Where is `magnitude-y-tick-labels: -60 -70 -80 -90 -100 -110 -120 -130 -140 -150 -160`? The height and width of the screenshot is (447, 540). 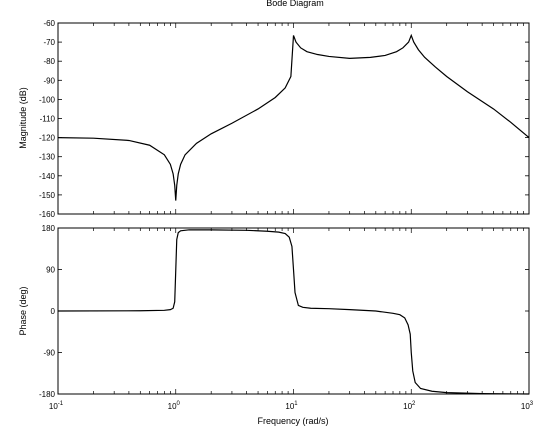 magnitude-y-tick-labels: -60 -70 -80 -90 -100 -110 -120 -130 -140 -150 -160 is located at coordinates (47, 119).